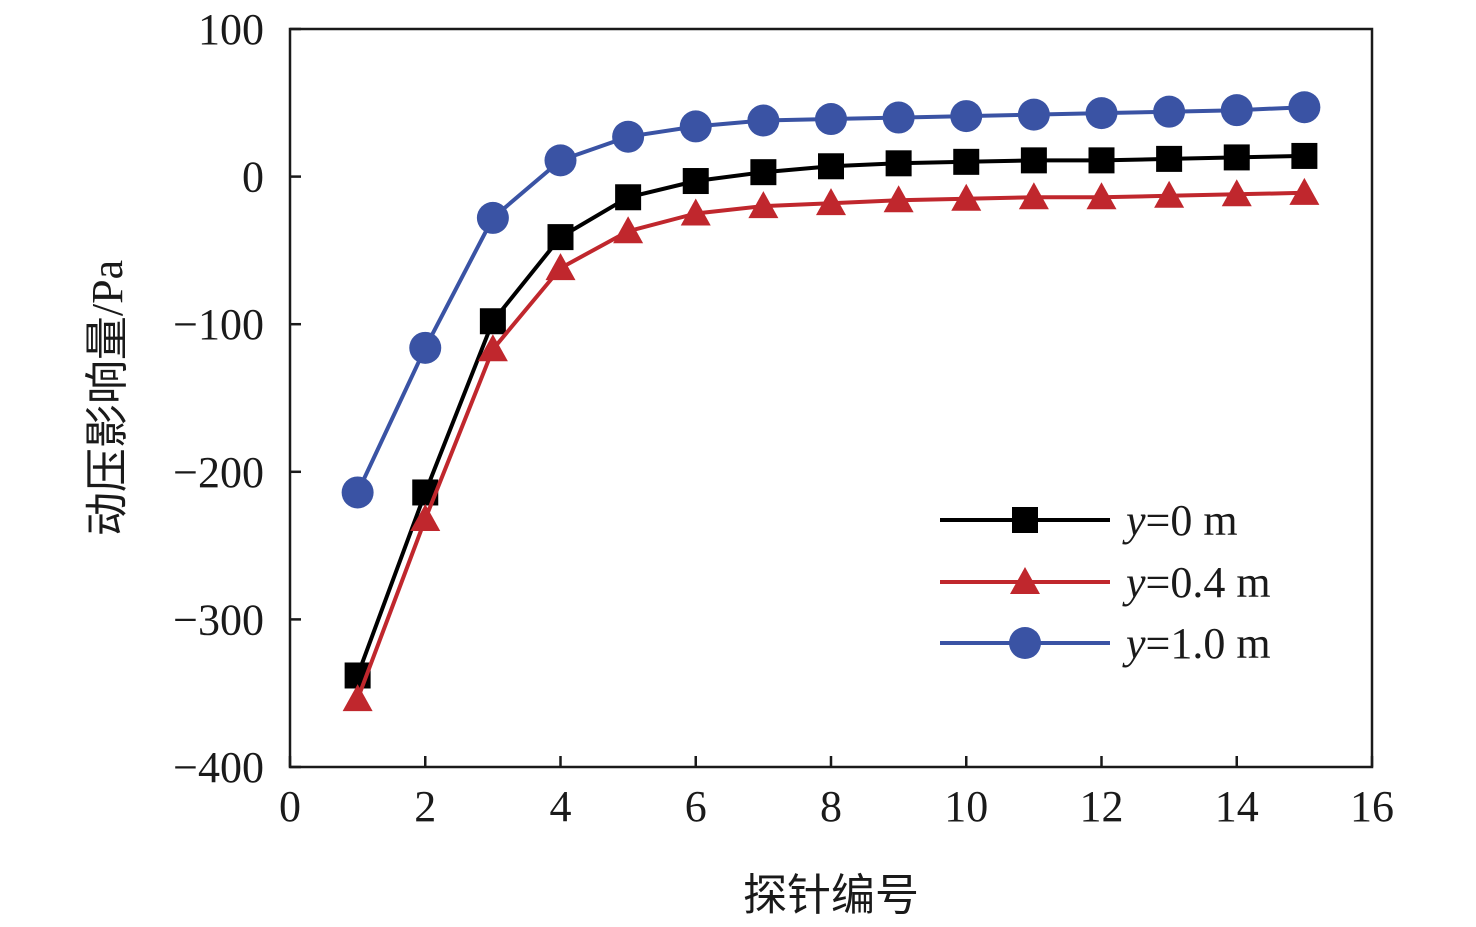 The image size is (1476, 927). What do you see at coordinates (1102, 806) in the screenshot?
I see `x-tick-label: 12` at bounding box center [1102, 806].